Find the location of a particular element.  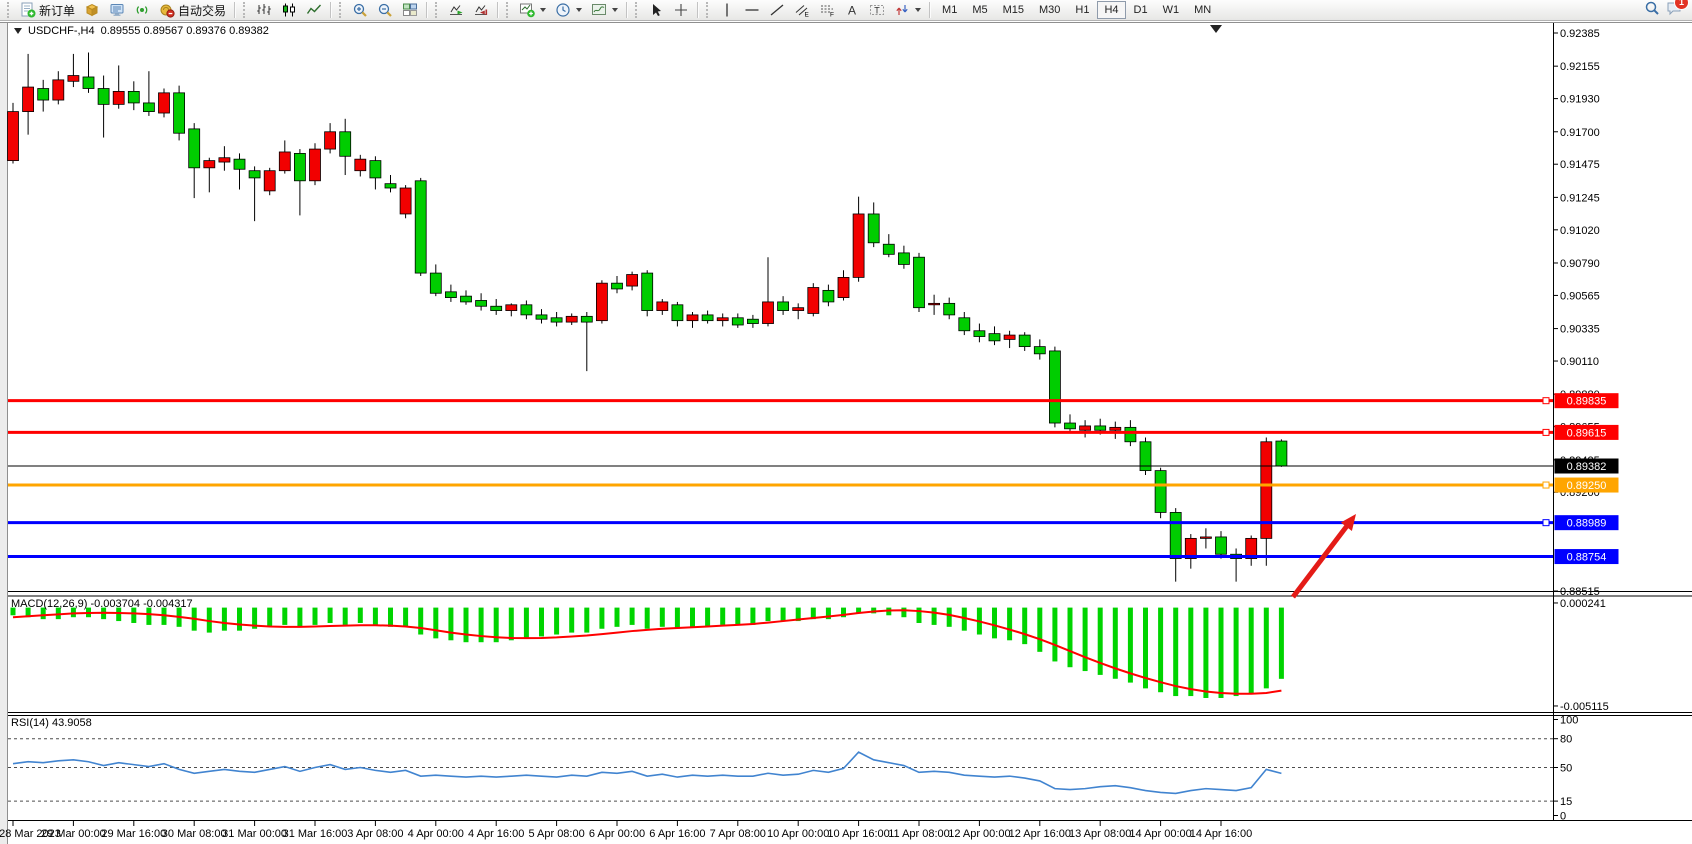

timeframe-M30: M30 is located at coordinates (1050, 10).